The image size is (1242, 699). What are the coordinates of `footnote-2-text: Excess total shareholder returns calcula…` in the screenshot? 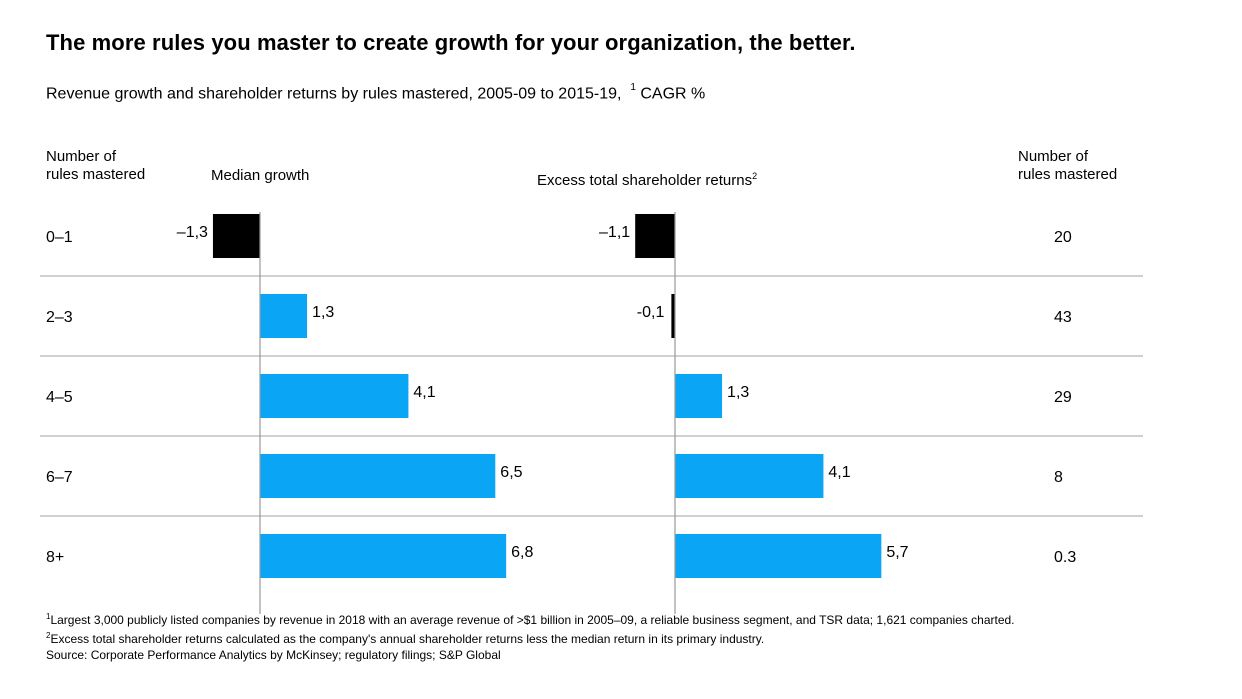 It's located at (407, 639).